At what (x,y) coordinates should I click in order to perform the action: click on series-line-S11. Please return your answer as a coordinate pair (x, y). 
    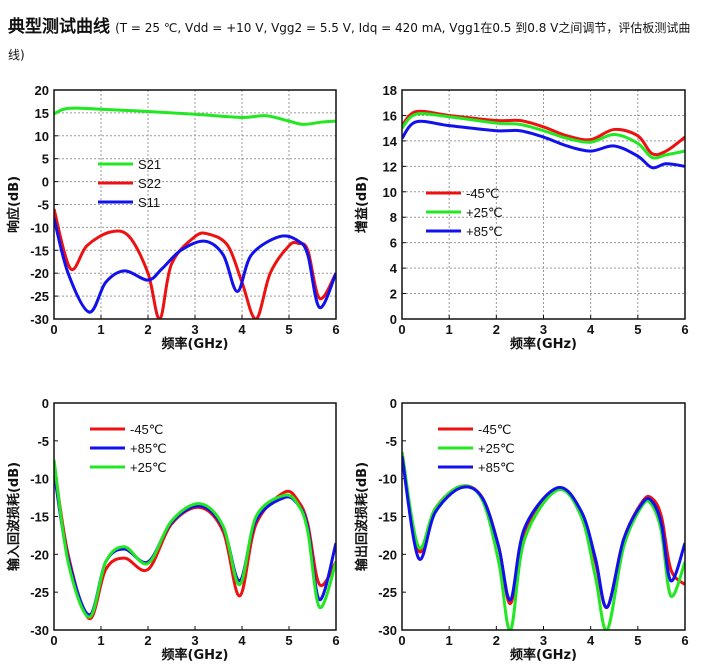
    Looking at the image, I should click on (195, 265).